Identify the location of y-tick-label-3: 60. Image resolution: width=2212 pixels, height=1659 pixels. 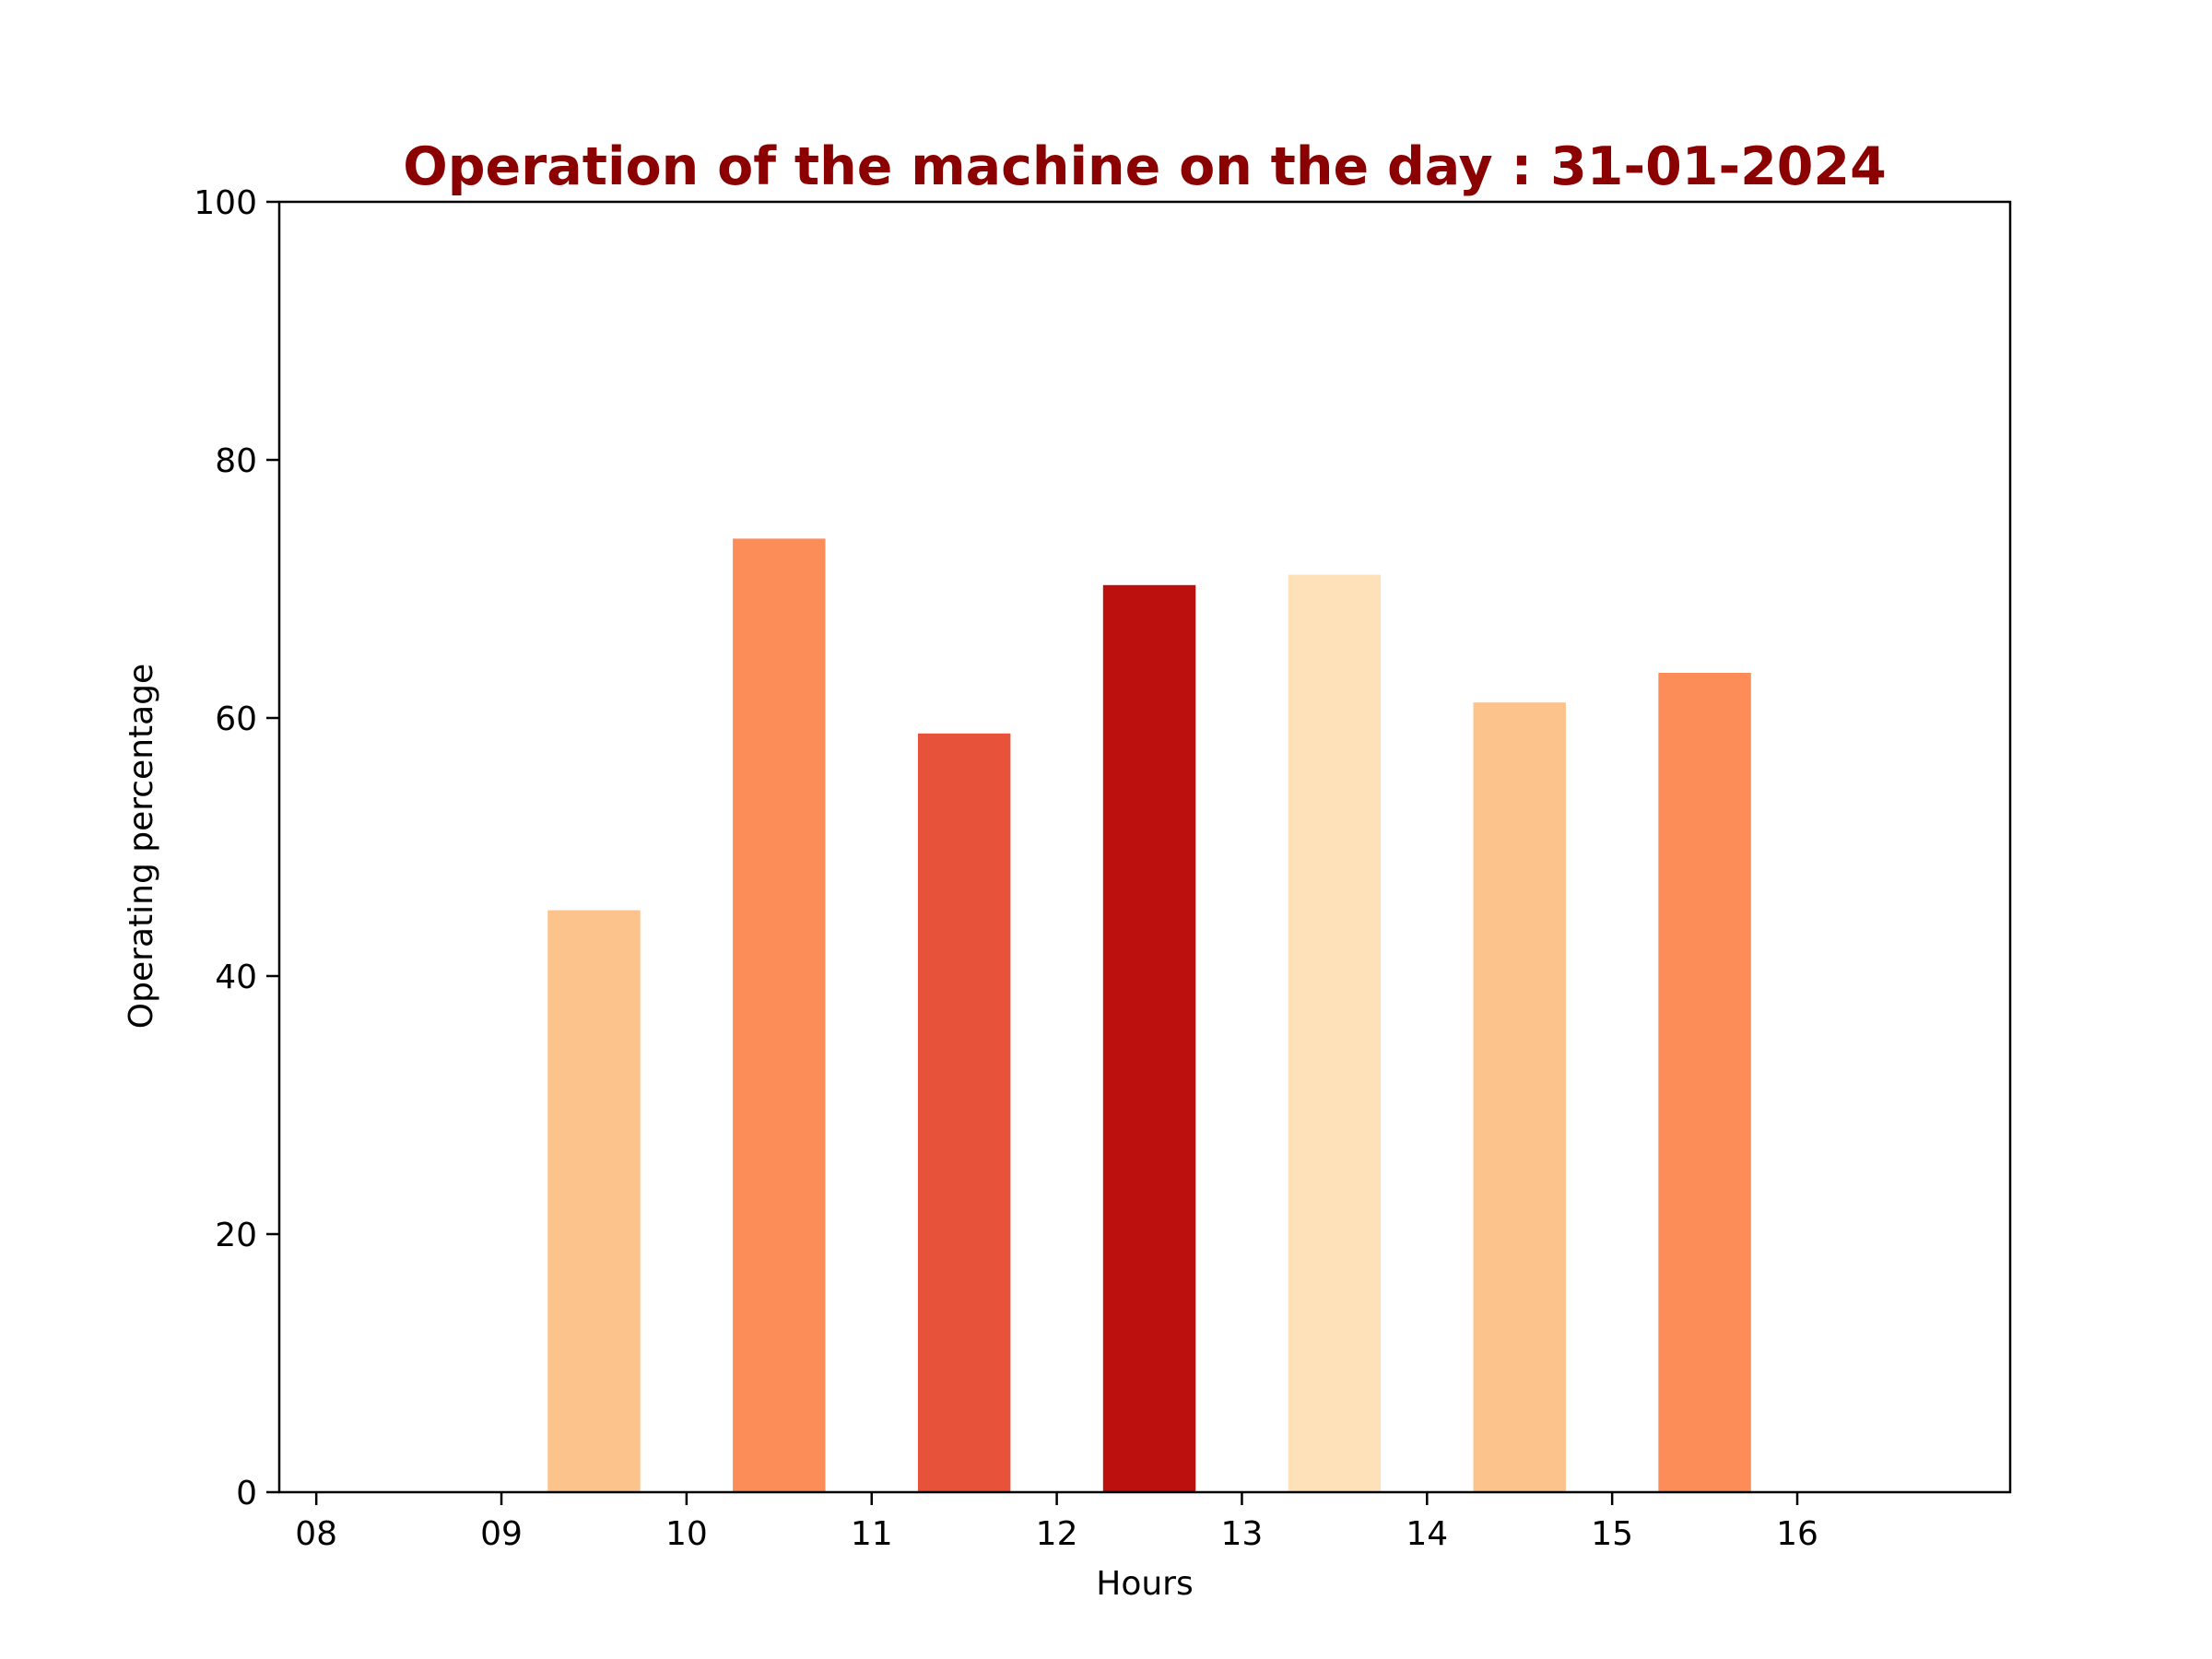
(236, 719).